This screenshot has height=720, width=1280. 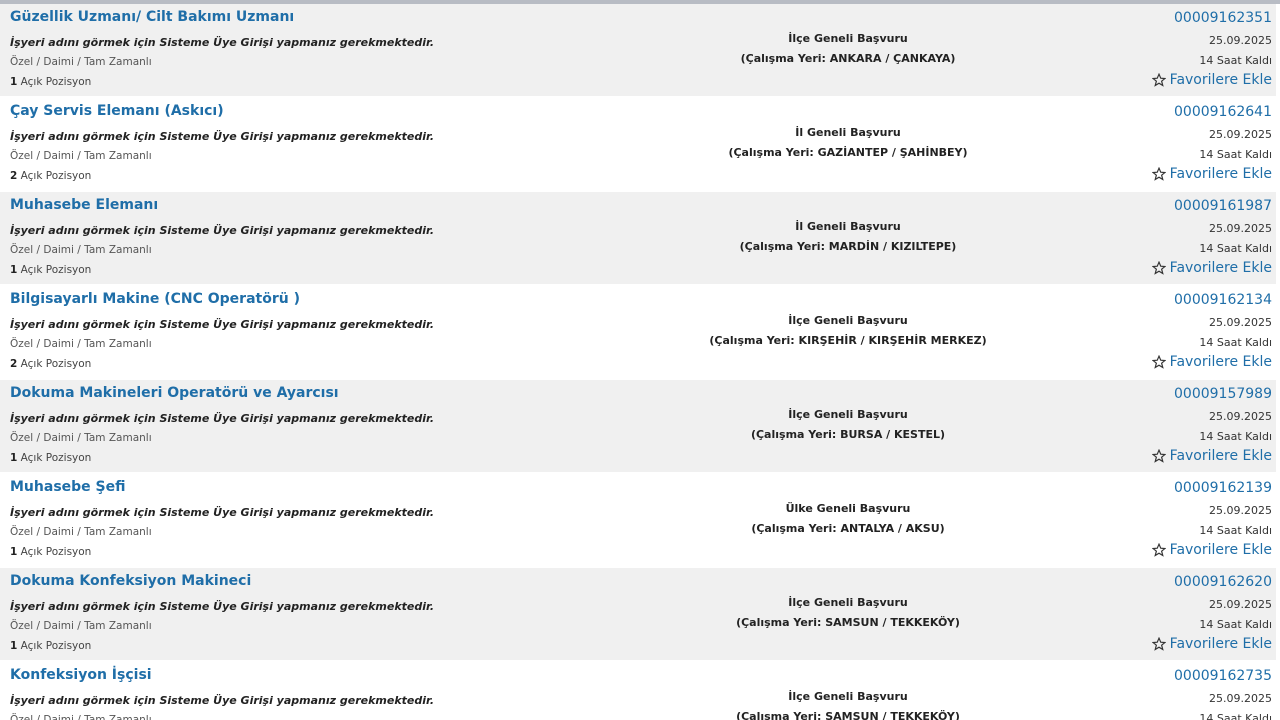 I want to click on application-scope: Ülke Geneli Başvuru, so click(x=848, y=508).